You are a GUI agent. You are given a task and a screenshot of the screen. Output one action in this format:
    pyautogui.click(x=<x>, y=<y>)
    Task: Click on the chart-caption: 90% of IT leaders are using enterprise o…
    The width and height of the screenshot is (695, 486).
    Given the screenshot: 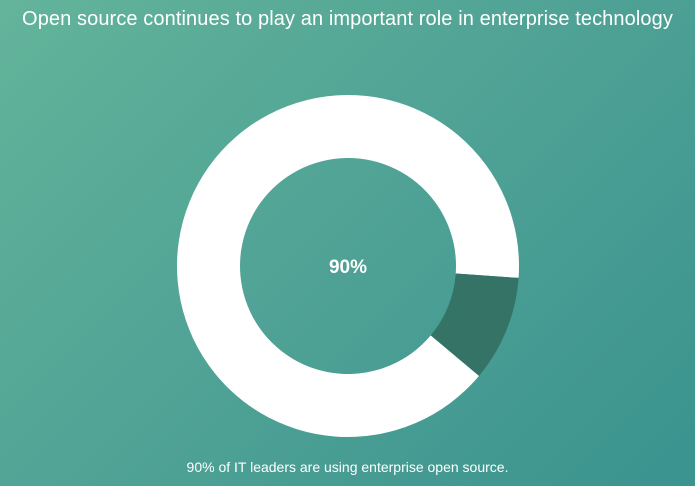 What is the action you would take?
    pyautogui.click(x=347, y=467)
    